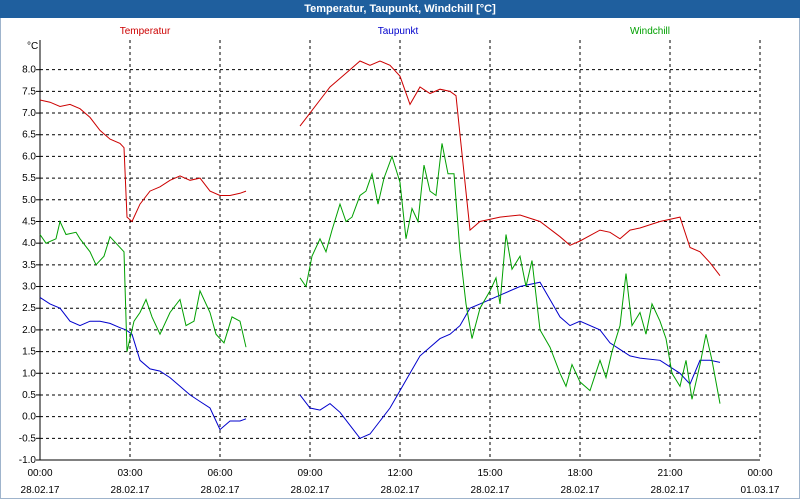 The width and height of the screenshot is (800, 500). What do you see at coordinates (29, 135) in the screenshot?
I see `y-tick-label: 6.5` at bounding box center [29, 135].